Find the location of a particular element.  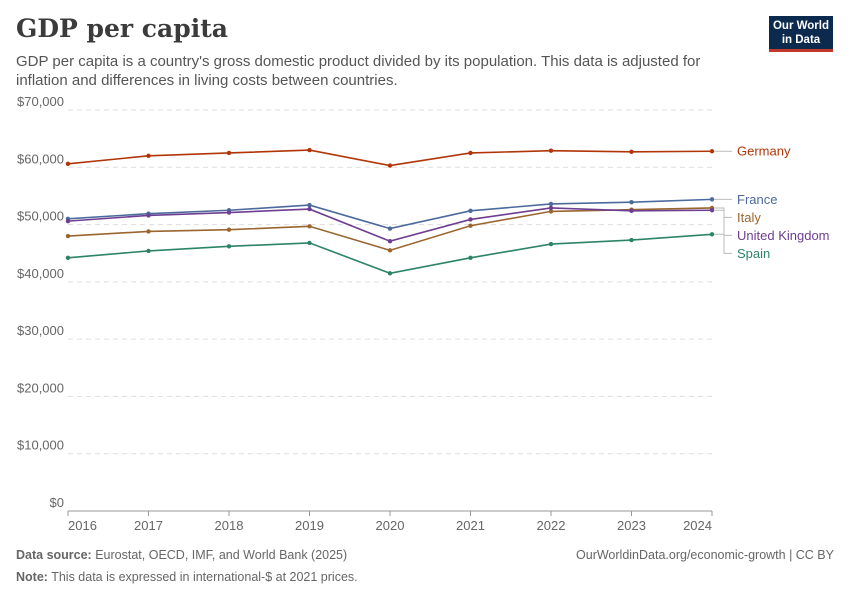

y-tick-label: $40,000 is located at coordinates (40, 273).